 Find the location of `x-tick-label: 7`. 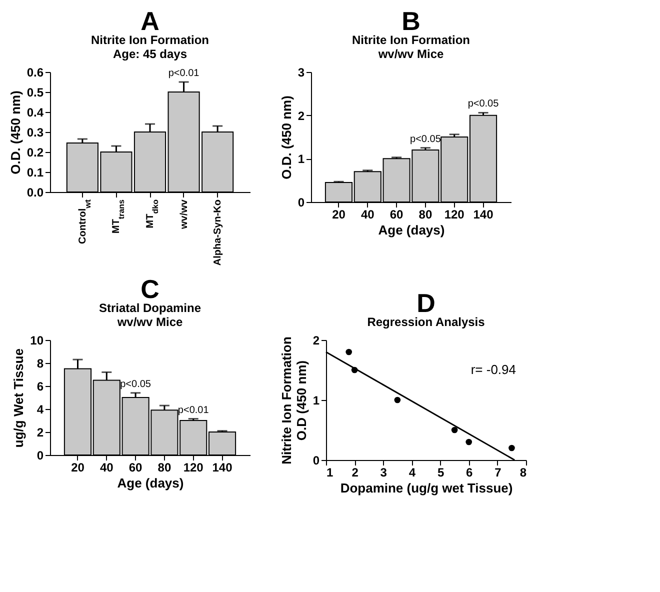

x-tick-label: 7 is located at coordinates (498, 473).